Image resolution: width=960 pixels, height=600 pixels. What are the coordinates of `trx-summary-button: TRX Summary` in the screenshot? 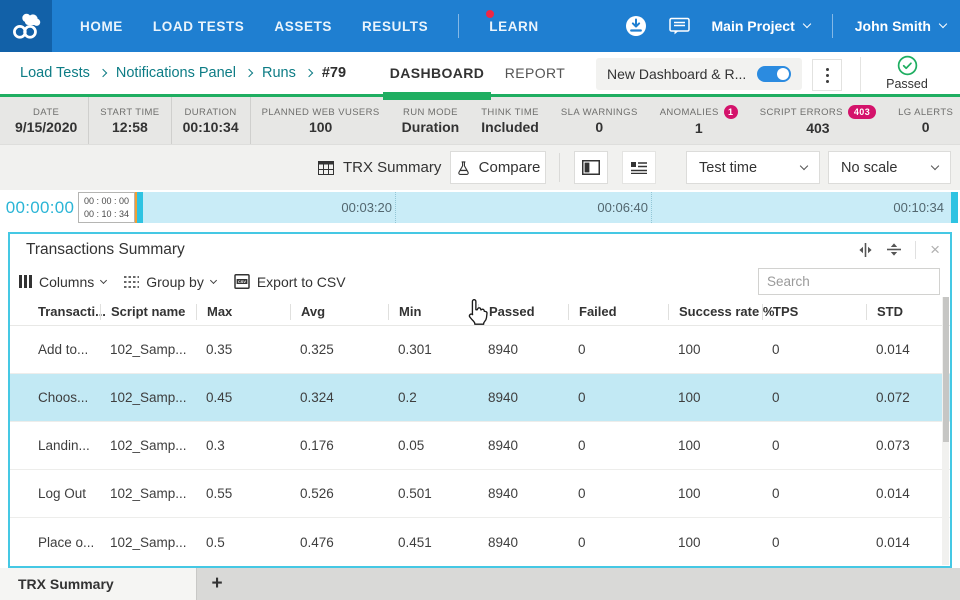 It's located at (379, 167).